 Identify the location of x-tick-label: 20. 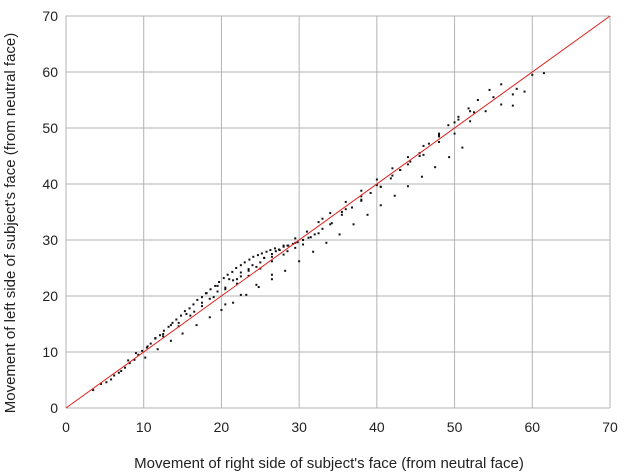
(222, 427).